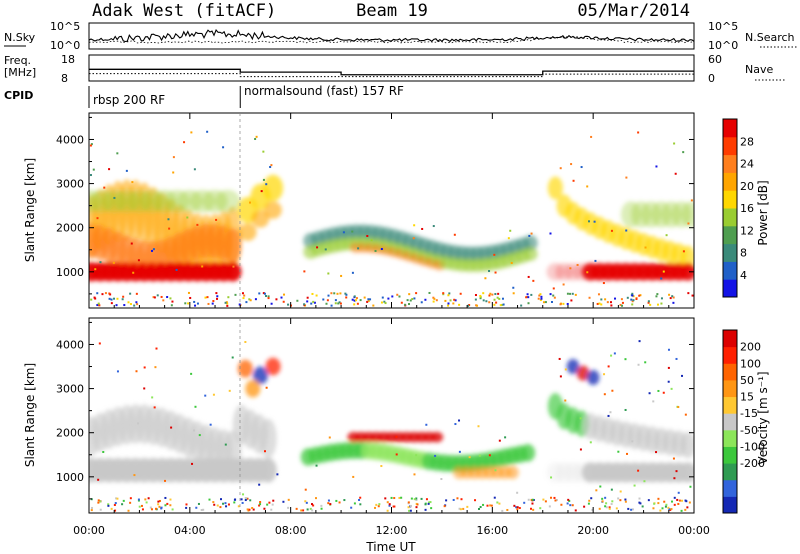 This screenshot has height=554, width=800. What do you see at coordinates (738, 208) in the screenshot?
I see `power-colorbar: 4 8 12 16 20 24 28` at bounding box center [738, 208].